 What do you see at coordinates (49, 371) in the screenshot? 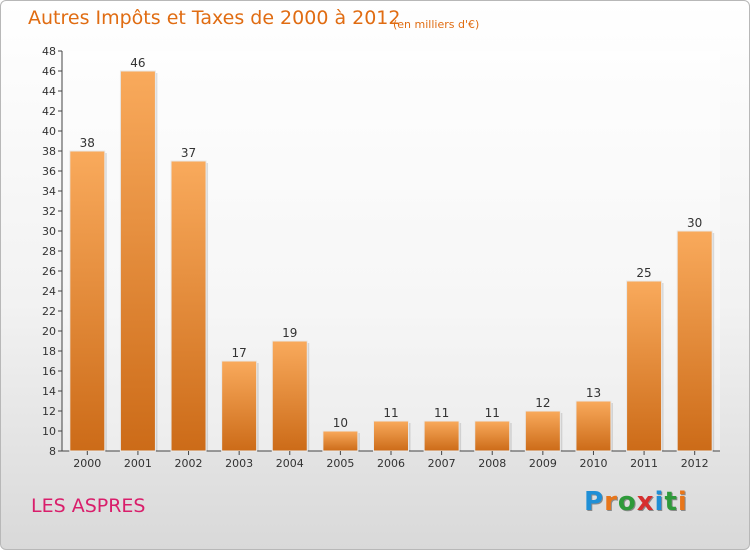
I see `y-tick-label: 16` at bounding box center [49, 371].